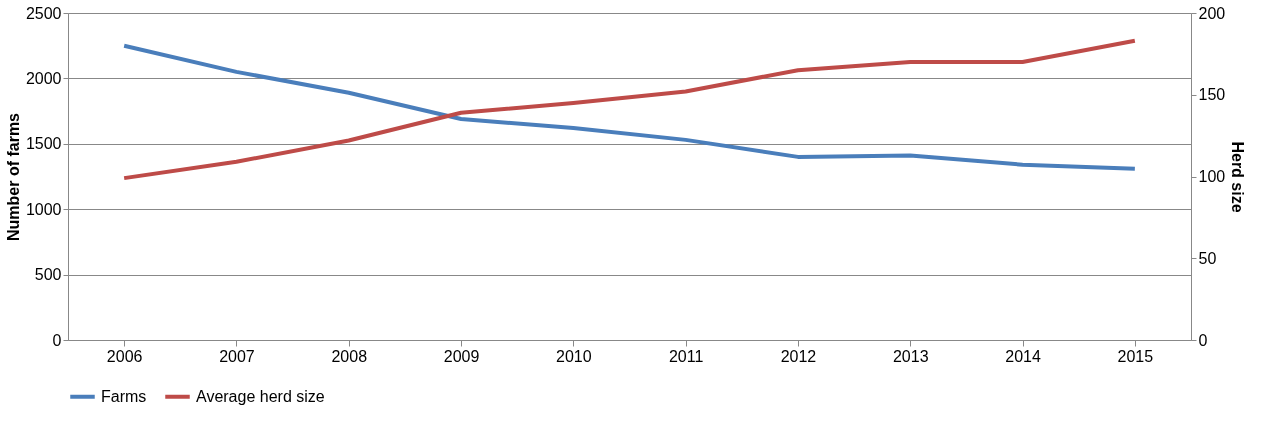 This screenshot has width=1274, height=428. What do you see at coordinates (686, 356) in the screenshot?
I see `x-tick-label: 2011` at bounding box center [686, 356].